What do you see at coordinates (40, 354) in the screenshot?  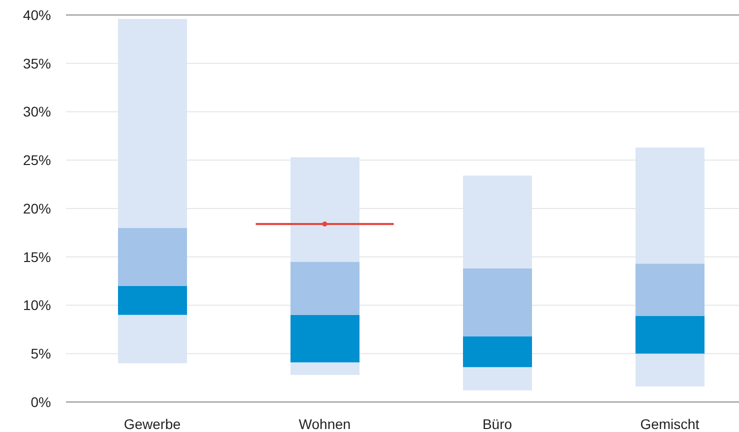 I see `y-tick-label: 5%` at bounding box center [40, 354].